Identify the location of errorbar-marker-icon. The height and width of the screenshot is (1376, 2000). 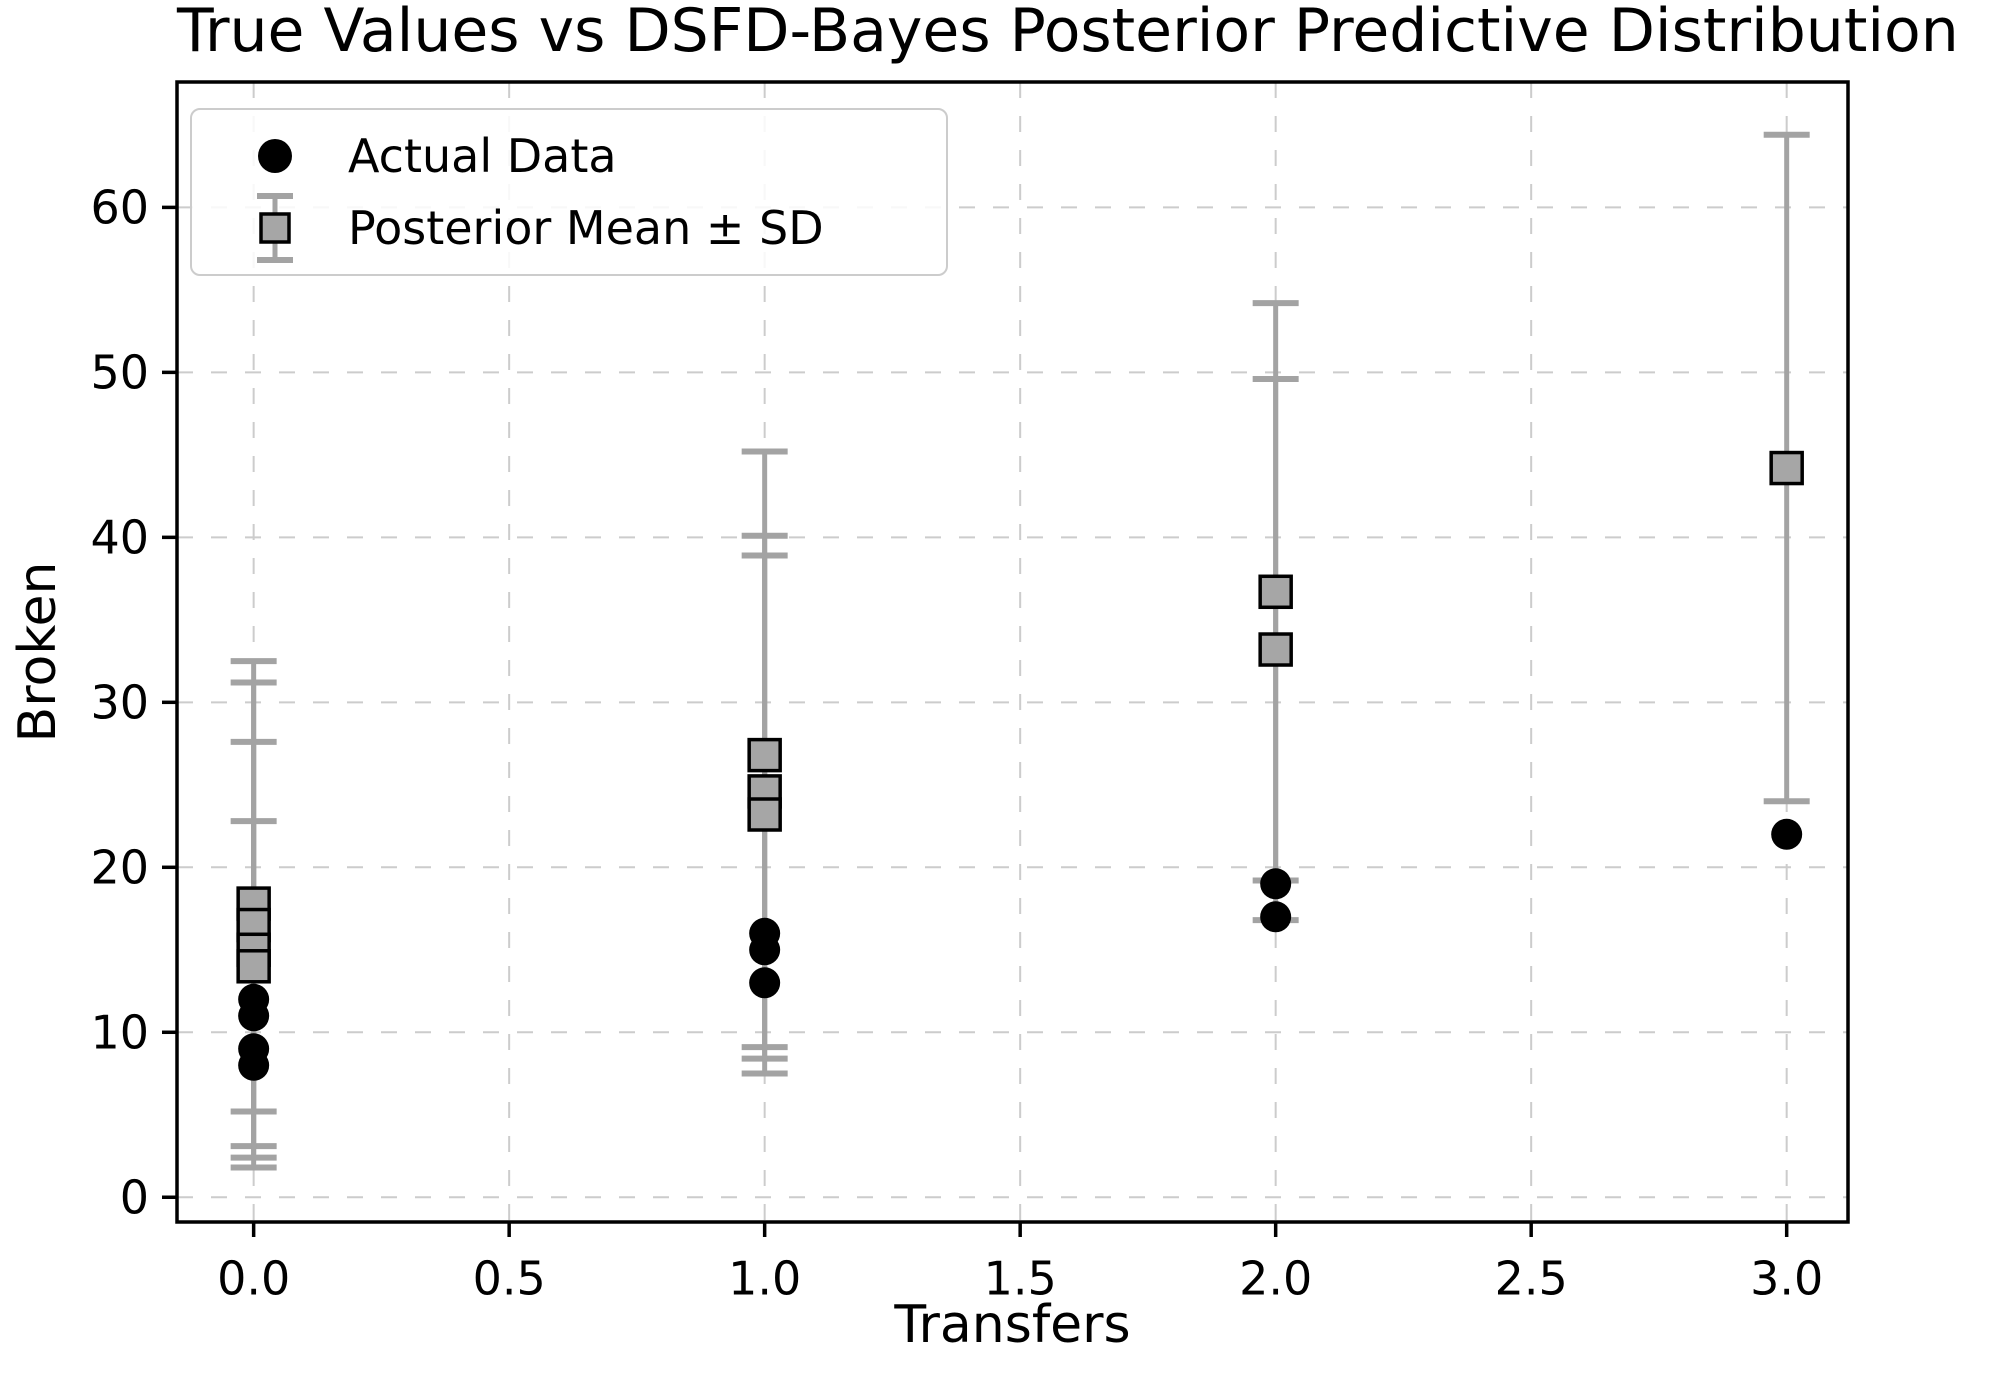
(275, 228).